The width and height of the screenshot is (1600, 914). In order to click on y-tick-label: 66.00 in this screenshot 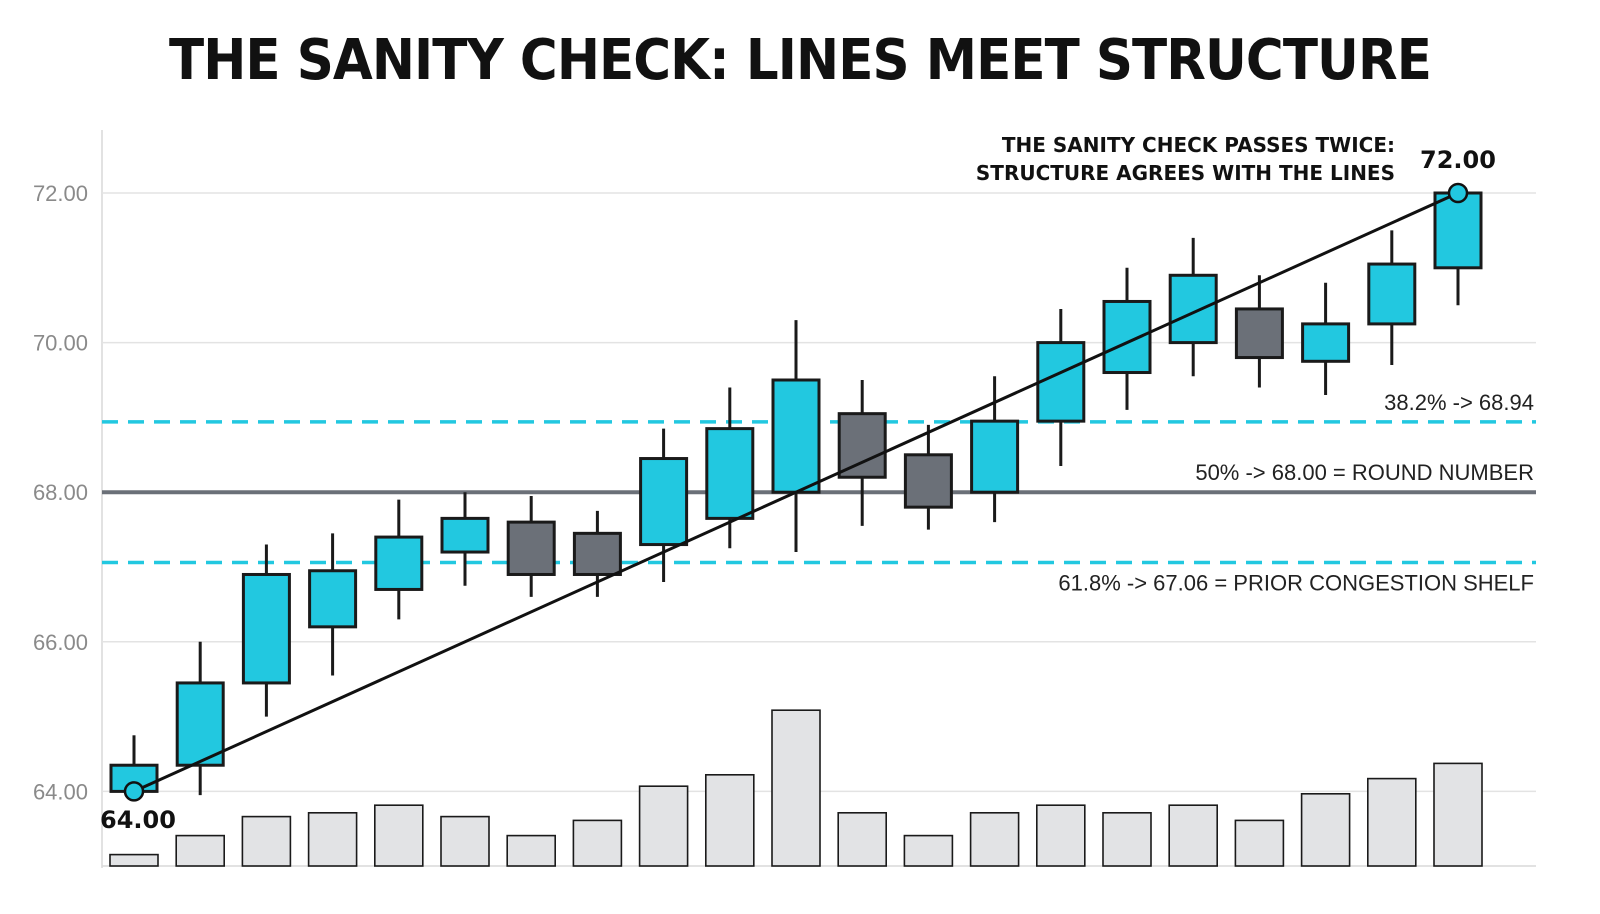, I will do `click(60, 642)`.